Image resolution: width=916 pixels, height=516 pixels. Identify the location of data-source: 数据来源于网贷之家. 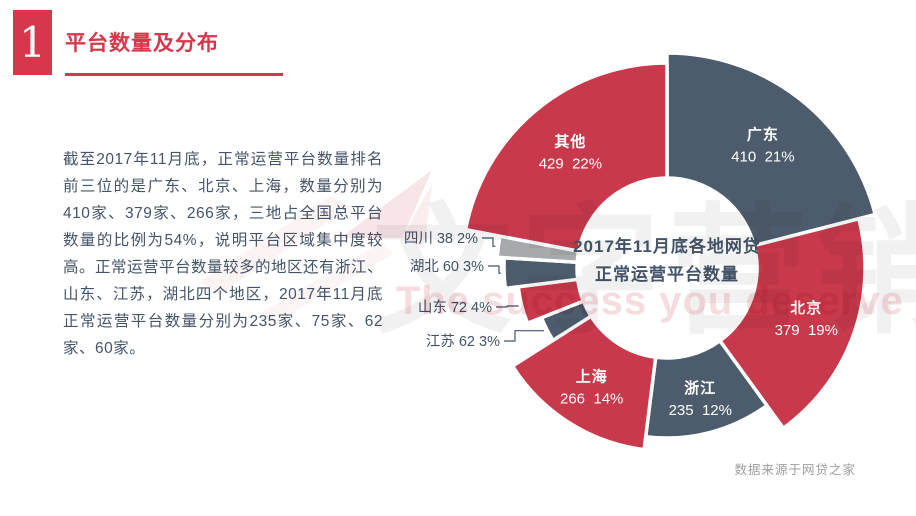
(795, 470).